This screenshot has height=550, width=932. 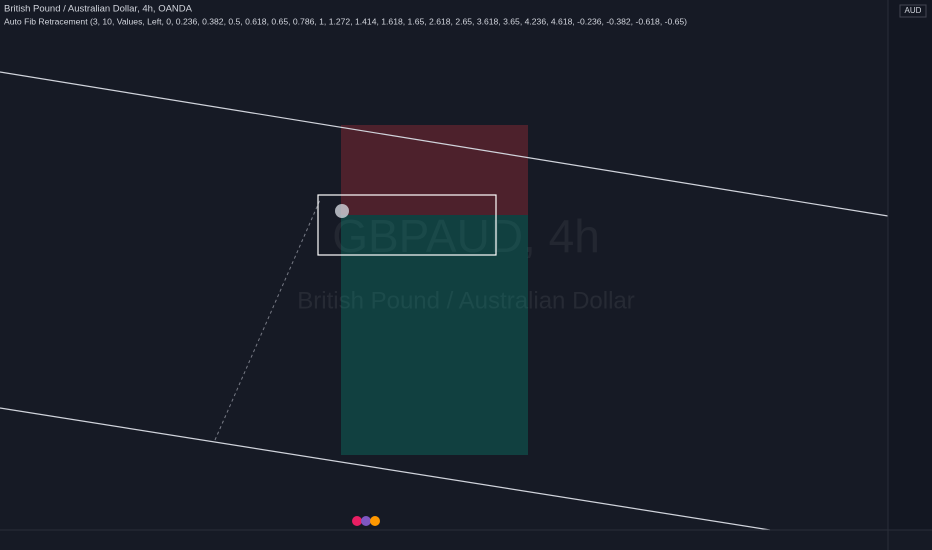 I want to click on selection-box, so click(x=407, y=225).